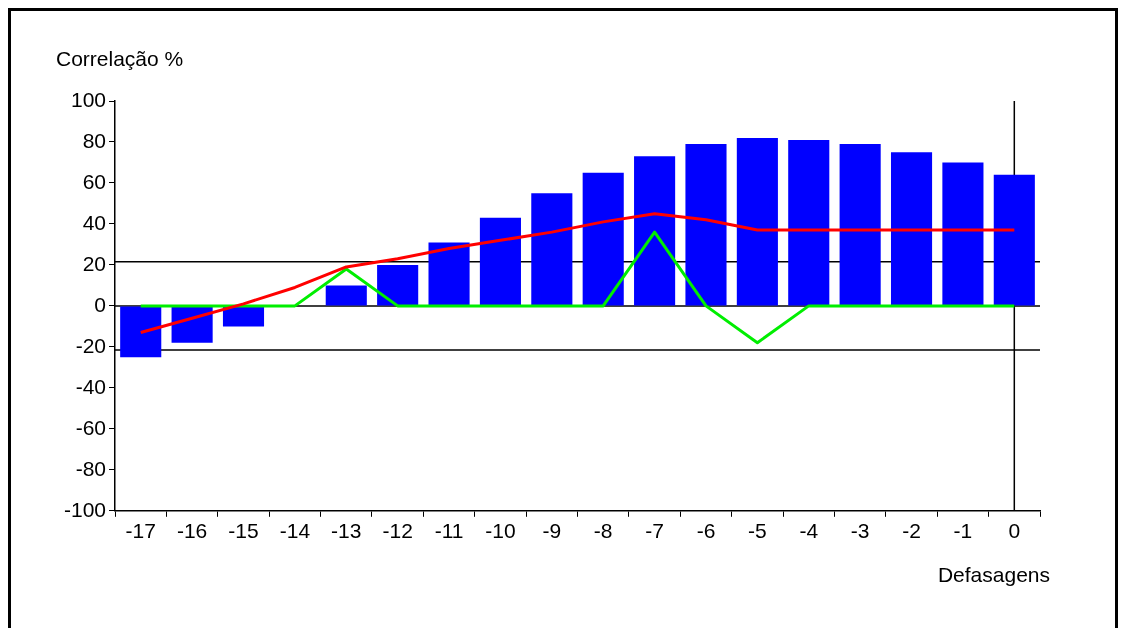  What do you see at coordinates (91, 345) in the screenshot?
I see `y-tick-label: -20` at bounding box center [91, 345].